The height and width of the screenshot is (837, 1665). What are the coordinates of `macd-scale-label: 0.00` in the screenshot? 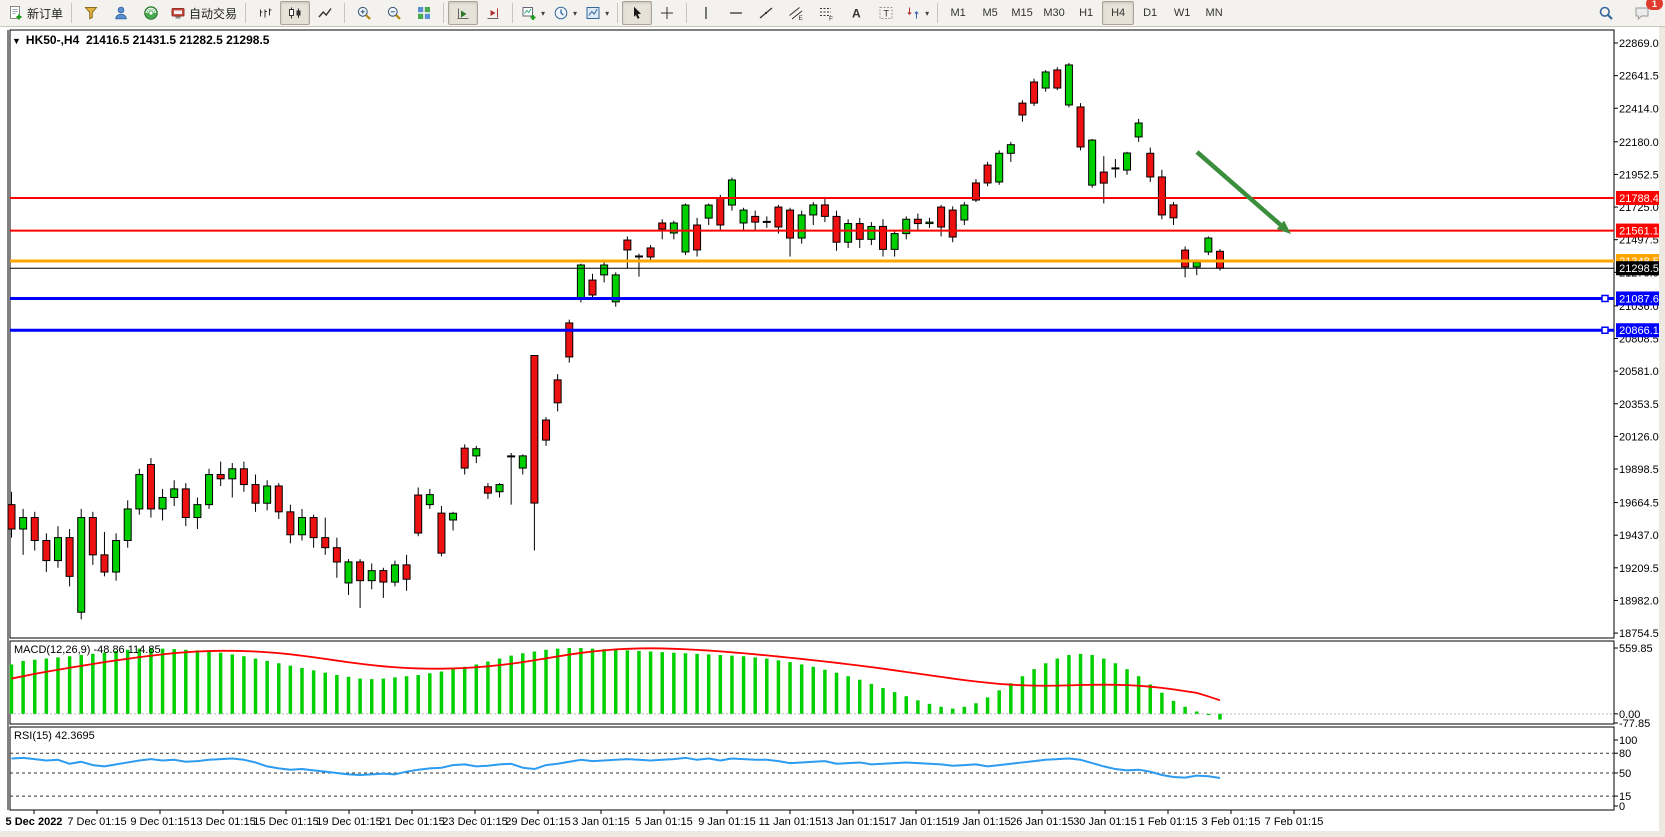 It's located at (1629, 715).